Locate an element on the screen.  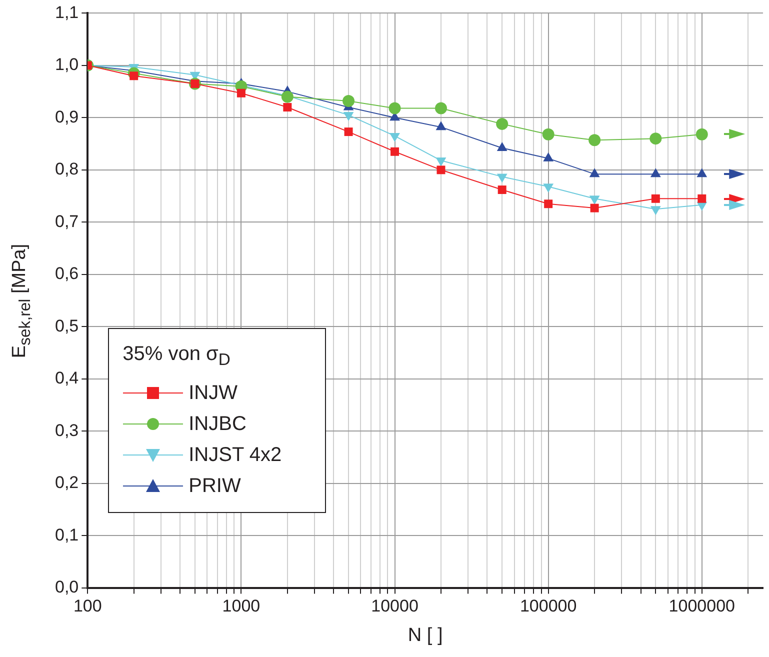
legend-title: 35% von σ$_{D}$ is located at coordinates (177, 356).